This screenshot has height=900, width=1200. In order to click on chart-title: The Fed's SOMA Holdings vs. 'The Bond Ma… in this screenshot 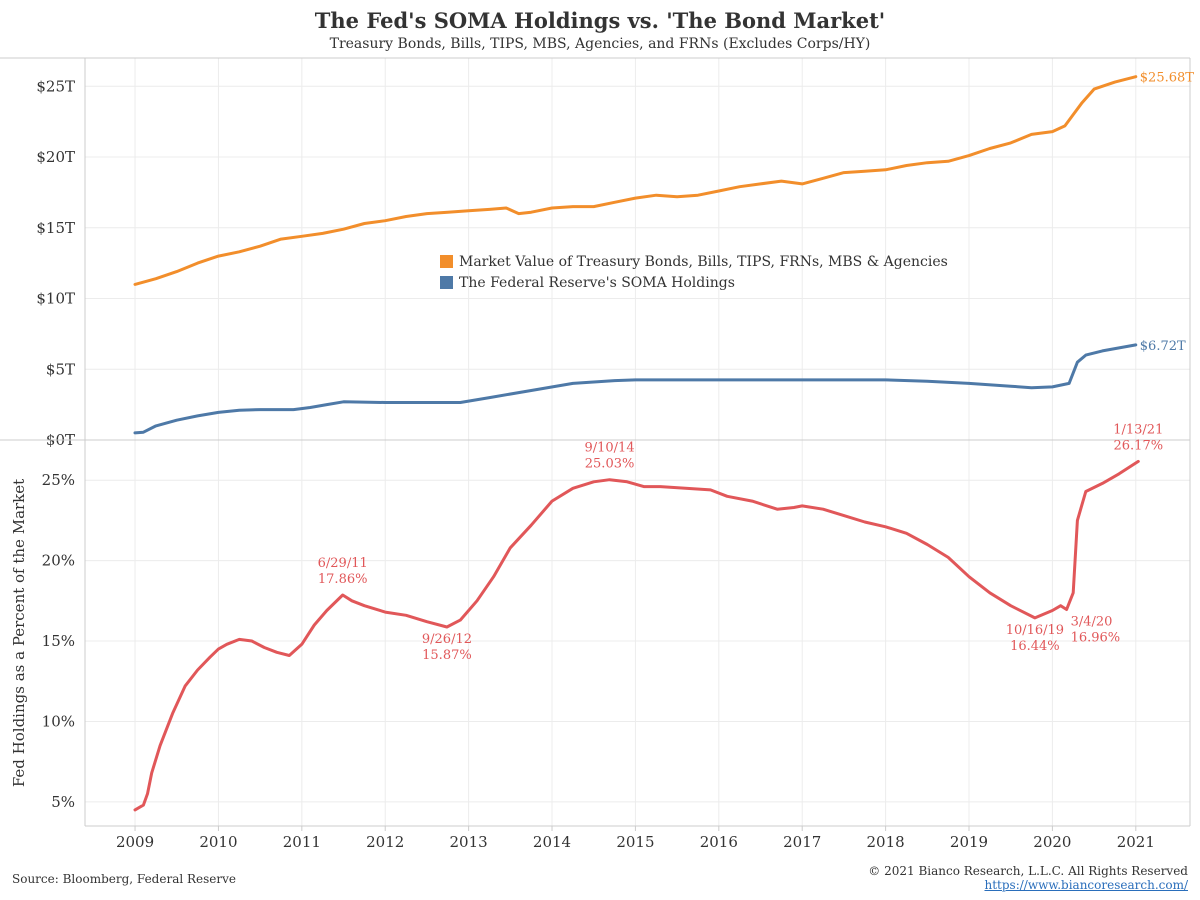, I will do `click(600, 20)`.